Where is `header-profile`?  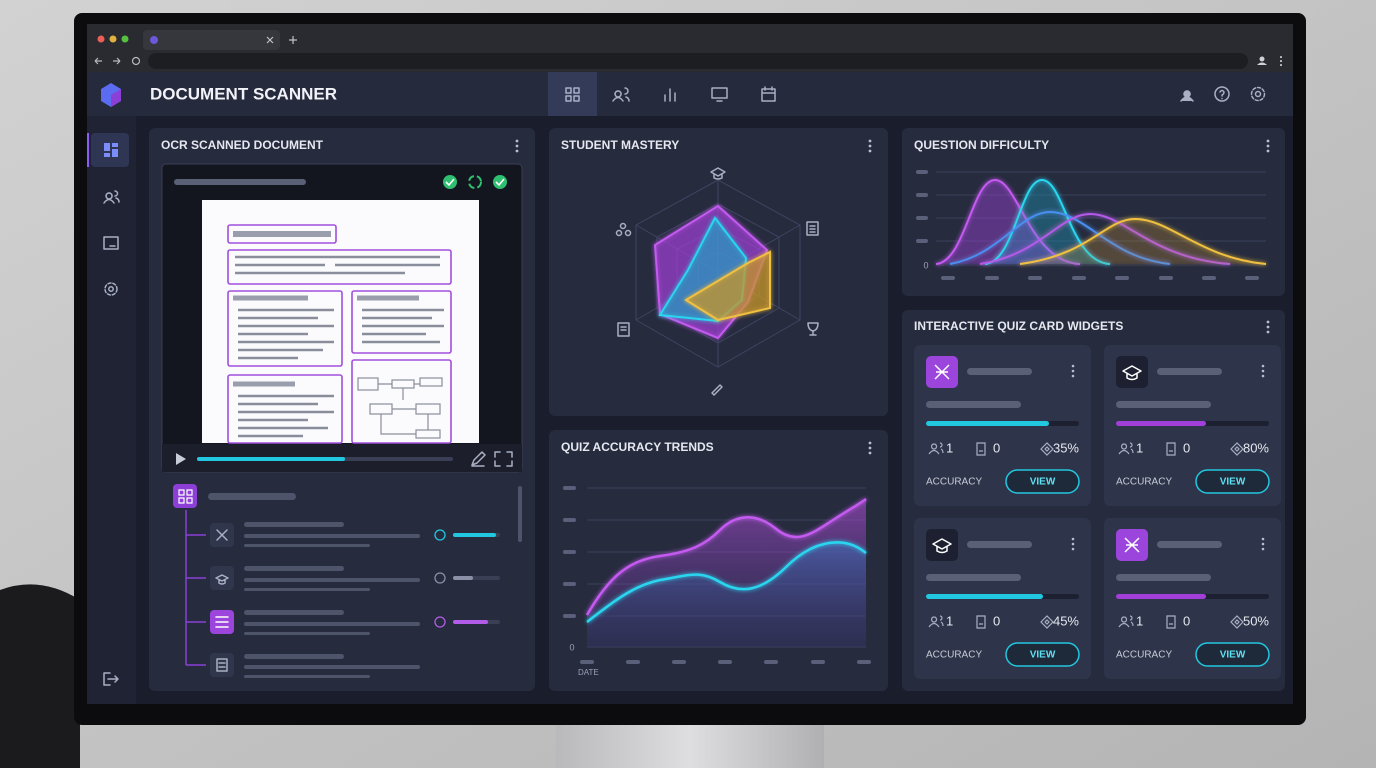 header-profile is located at coordinates (1187, 96).